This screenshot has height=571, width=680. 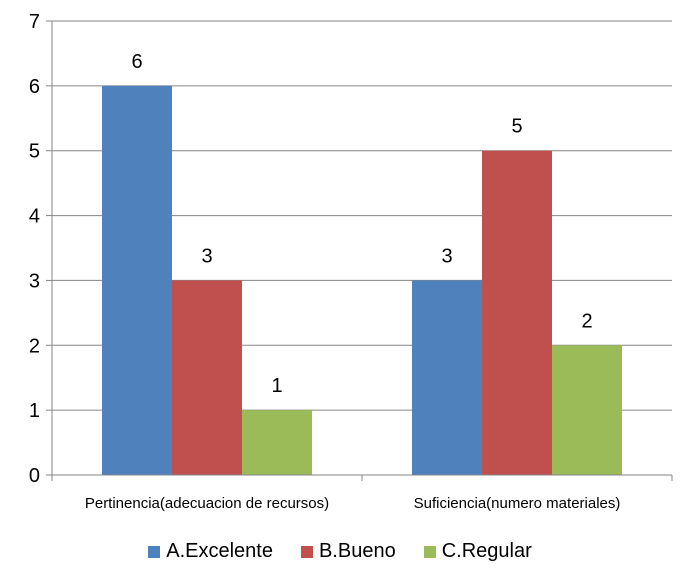 What do you see at coordinates (34, 411) in the screenshot?
I see `y-tick-label: 1` at bounding box center [34, 411].